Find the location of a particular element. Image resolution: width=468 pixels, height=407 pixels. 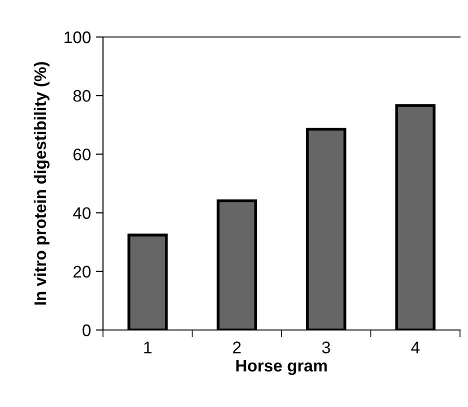

x-tick-label: 1 is located at coordinates (148, 348).